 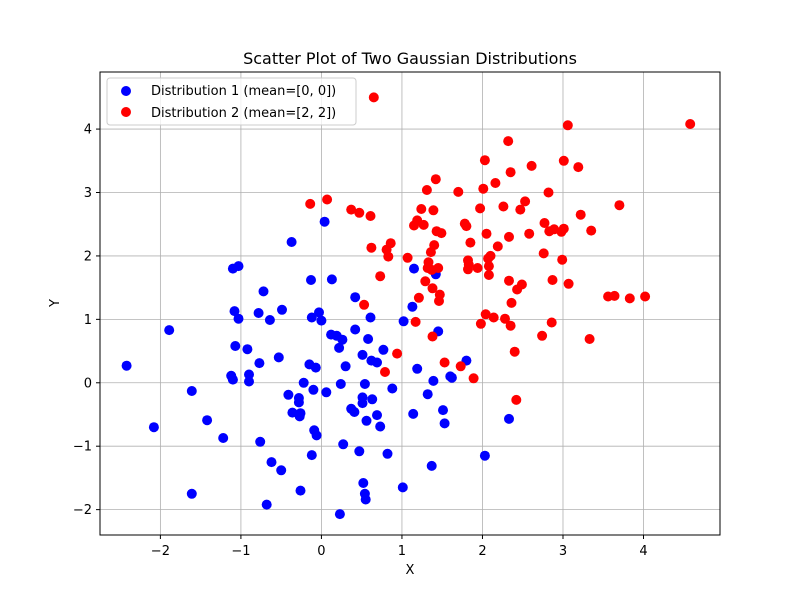 What do you see at coordinates (243, 113) in the screenshot?
I see `legend-label-distribution-2: Distribution 2 (mean=[2, 2])` at bounding box center [243, 113].